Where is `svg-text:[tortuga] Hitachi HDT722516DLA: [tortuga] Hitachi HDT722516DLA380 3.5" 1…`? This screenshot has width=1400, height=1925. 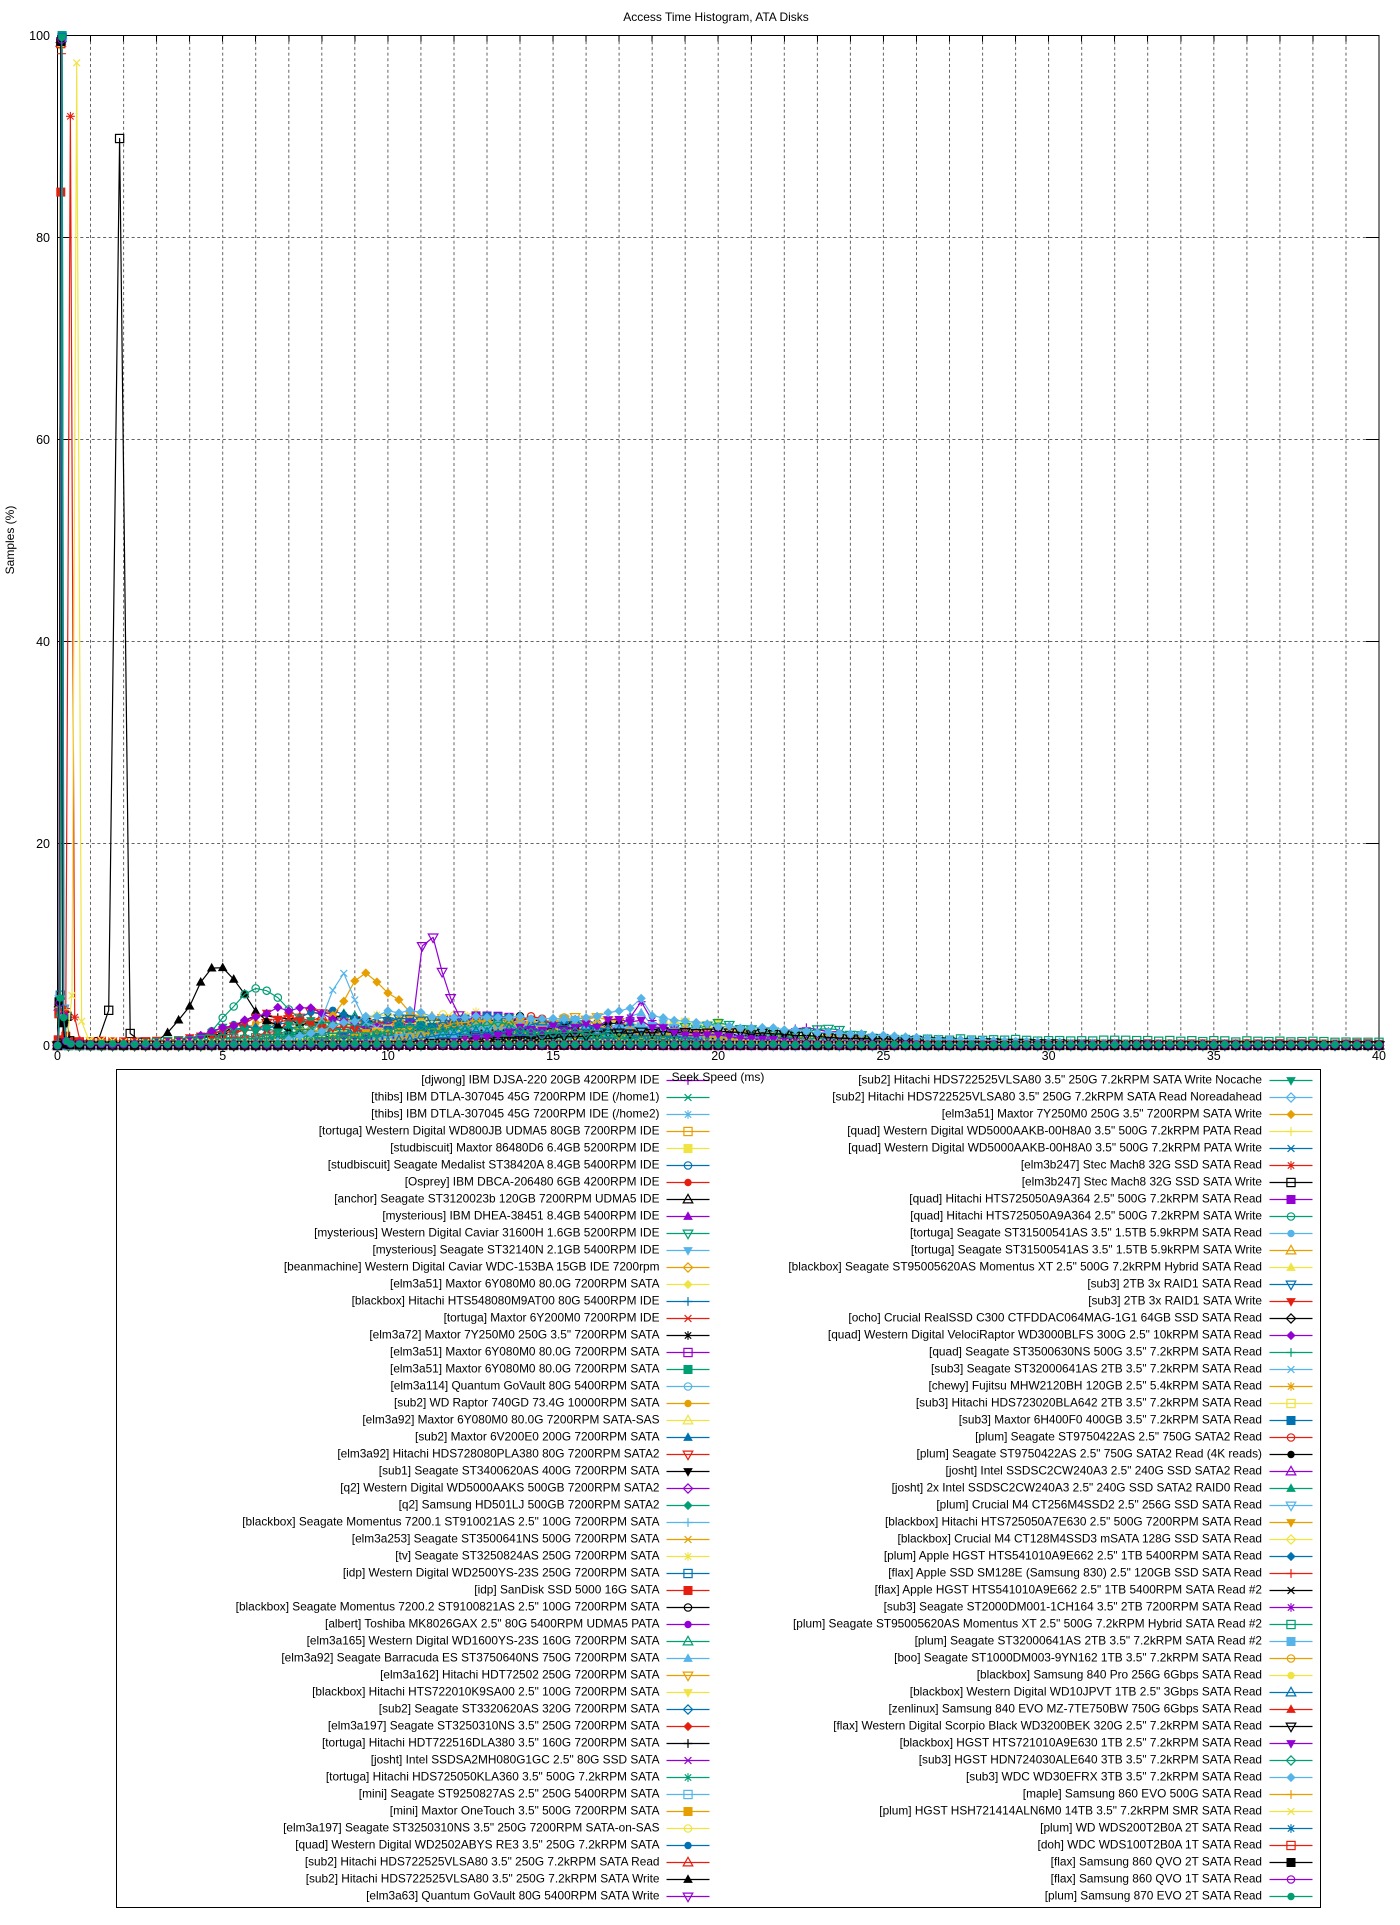
svg-text:[tortuga] Hitachi HDT722516DLA: [tortuga] Hitachi HDT722516DLA380 3.5" 1… is located at coordinates (491, 1742).